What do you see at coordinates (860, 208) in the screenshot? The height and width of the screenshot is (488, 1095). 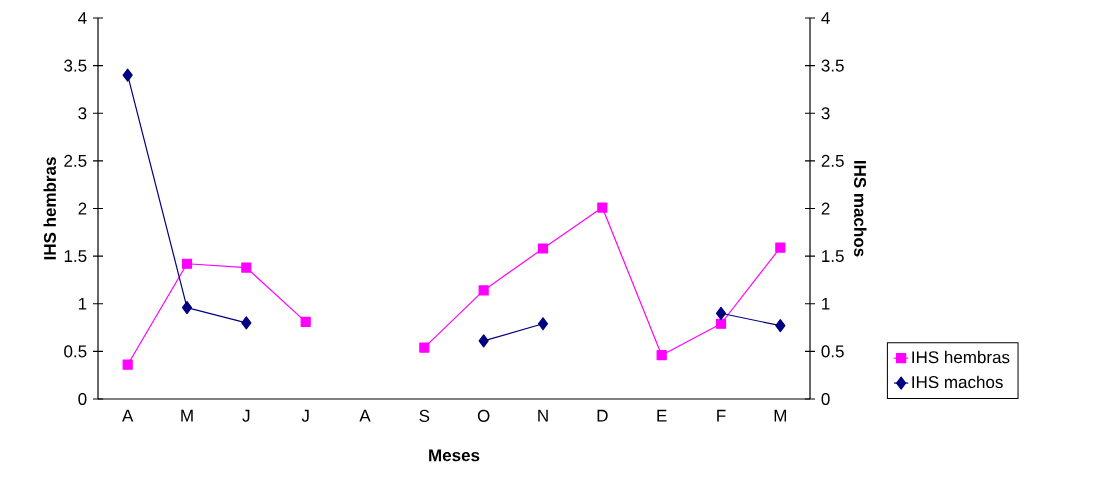 I see `y2-axis-title: IHS machos` at bounding box center [860, 208].